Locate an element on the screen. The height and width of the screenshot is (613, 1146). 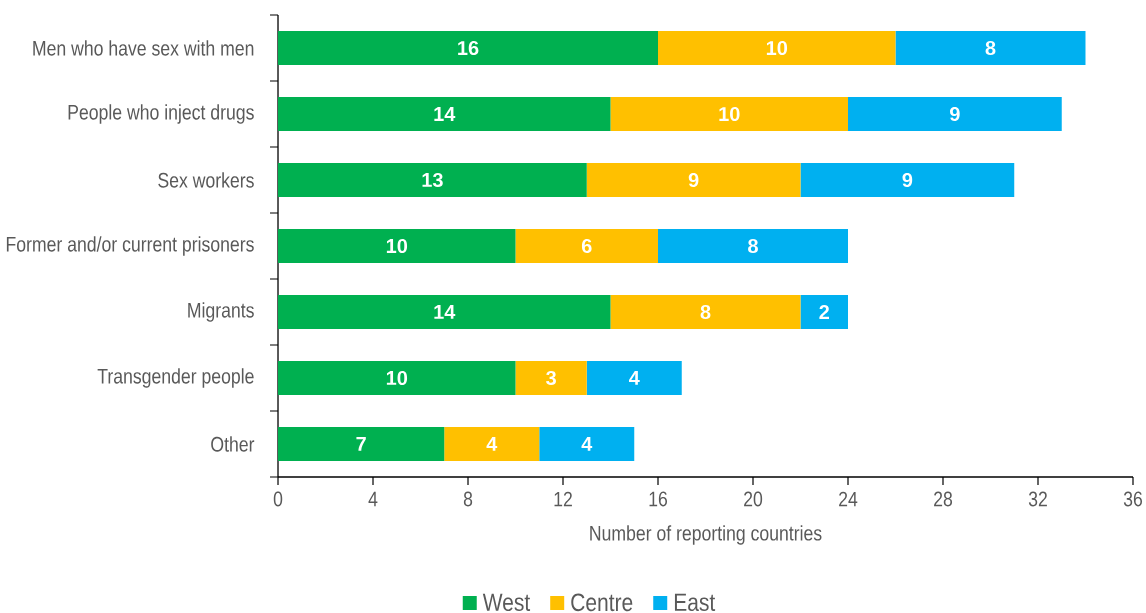
x-tick-label: 16 is located at coordinates (658, 499).